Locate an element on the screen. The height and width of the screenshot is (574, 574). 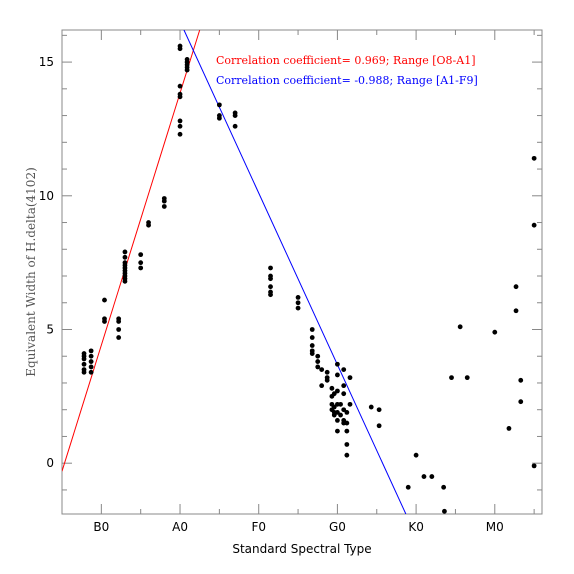
x-tick-label: M0 is located at coordinates (495, 527).